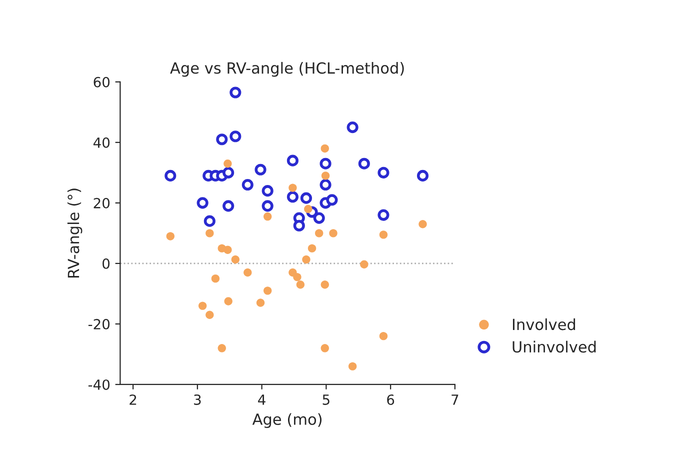 Image resolution: width=679 pixels, height=455 pixels. What do you see at coordinates (99, 324) in the screenshot?
I see `y-tick-label: -20` at bounding box center [99, 324].